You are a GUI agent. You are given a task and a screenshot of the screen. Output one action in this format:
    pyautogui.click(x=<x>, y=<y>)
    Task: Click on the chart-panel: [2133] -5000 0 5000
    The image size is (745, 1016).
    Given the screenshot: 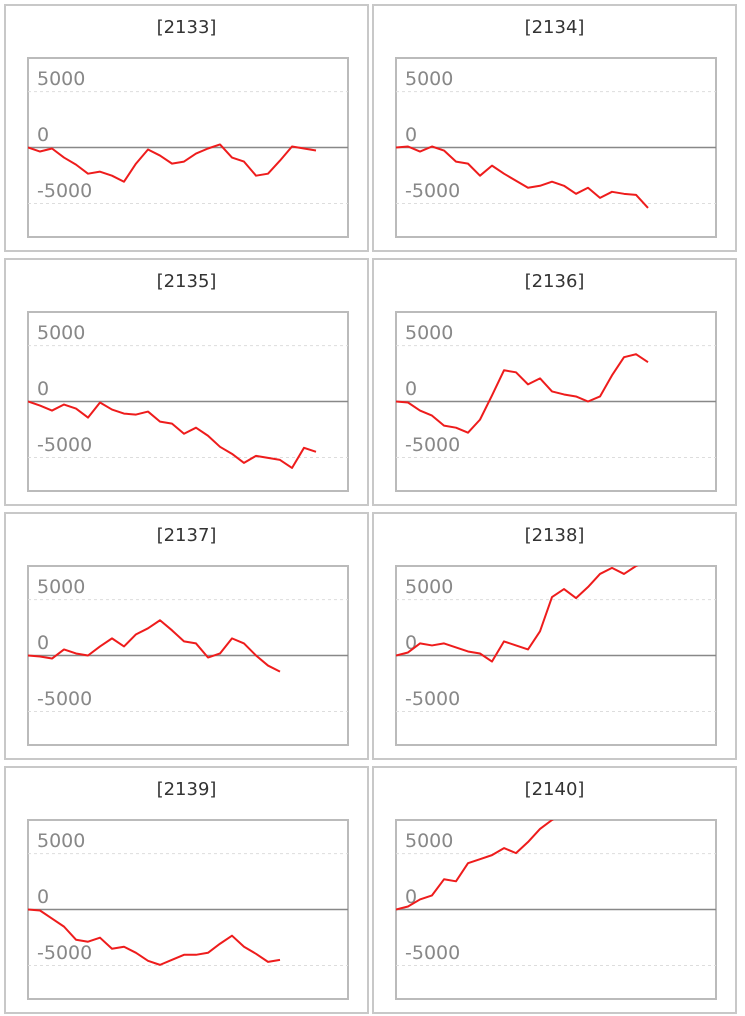 What is the action you would take?
    pyautogui.click(x=186, y=128)
    